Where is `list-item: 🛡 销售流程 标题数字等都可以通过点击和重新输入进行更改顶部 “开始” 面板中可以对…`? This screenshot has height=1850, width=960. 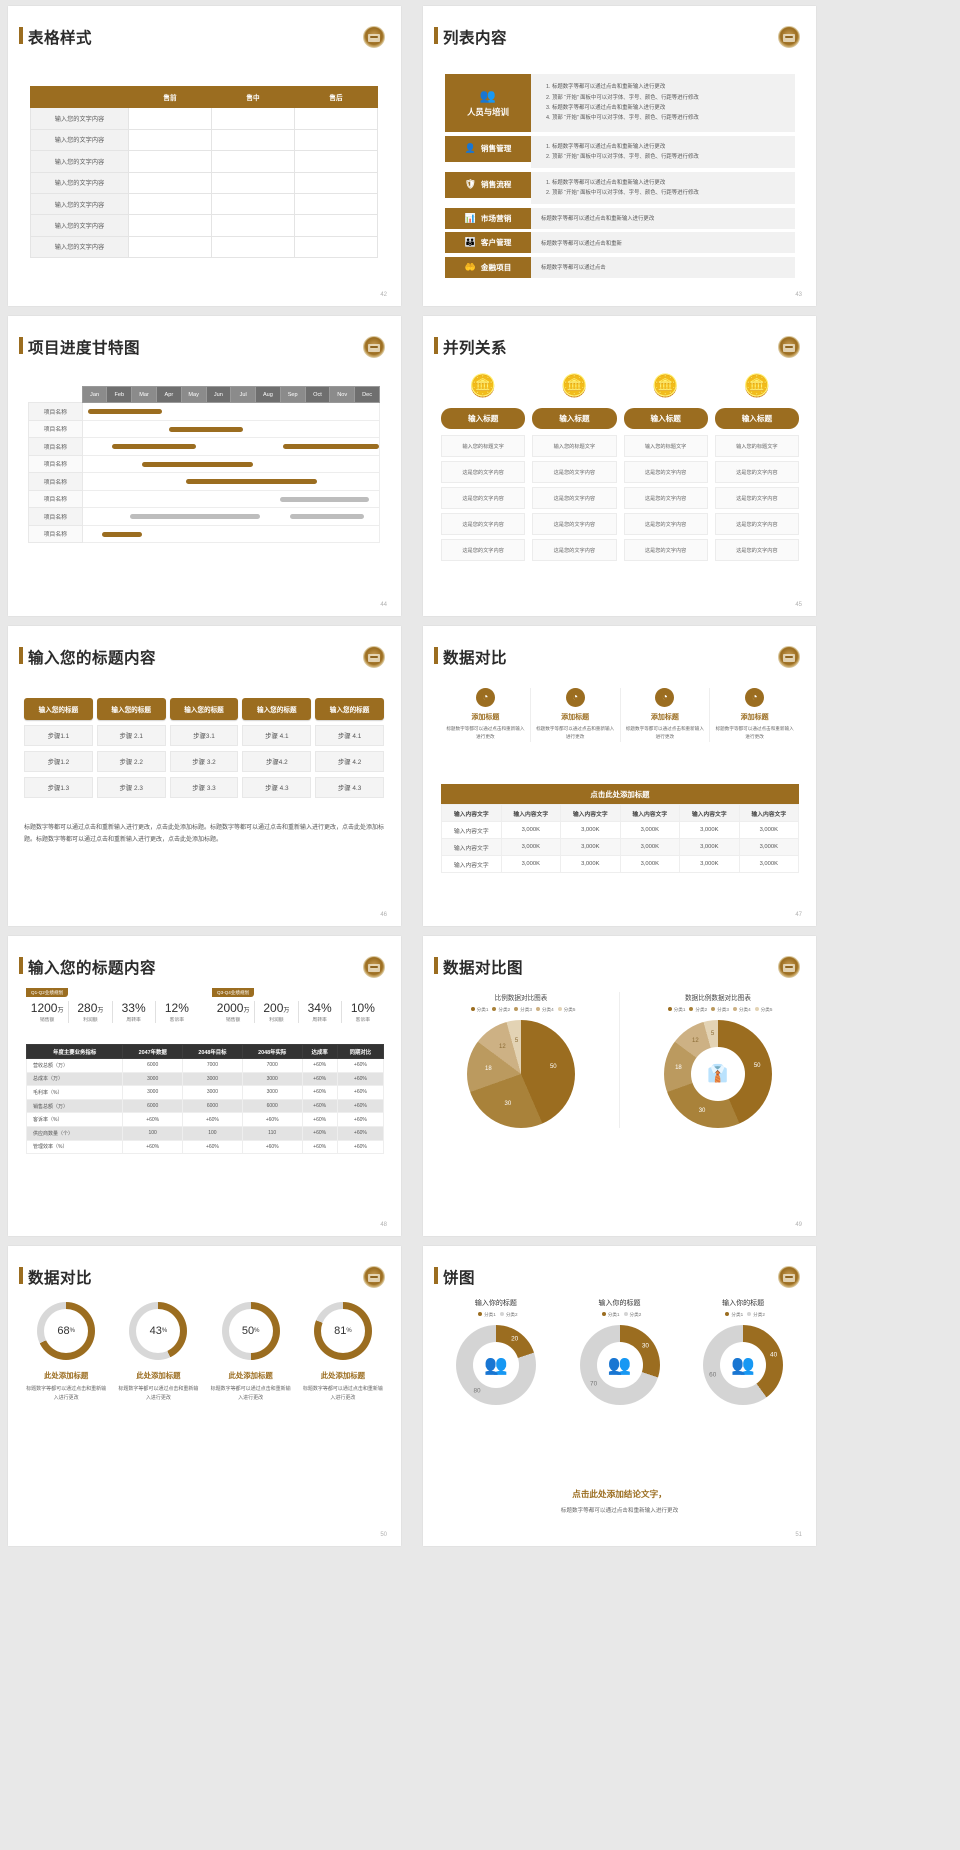
list-item: 🛡 销售流程 标题数字等都可以通过点击和重新输入进行更改顶部 “开始” 面板中可以对… is located at coordinates (620, 188).